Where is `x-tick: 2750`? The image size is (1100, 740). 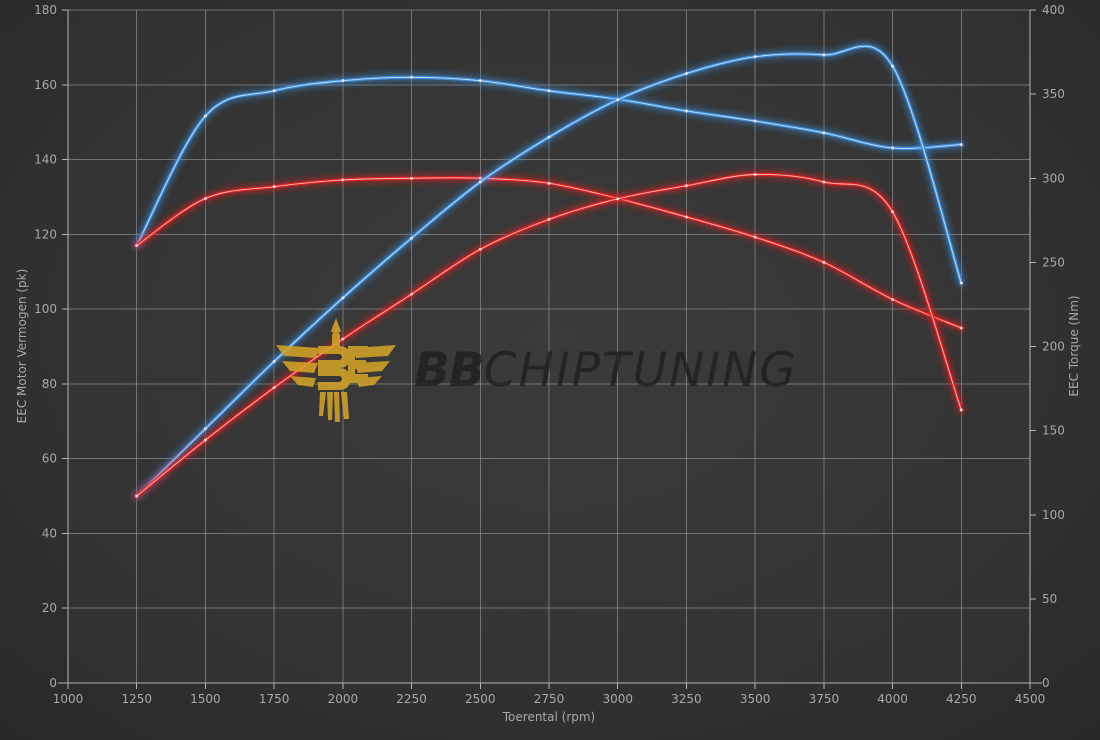
x-tick: 2750 is located at coordinates (549, 699).